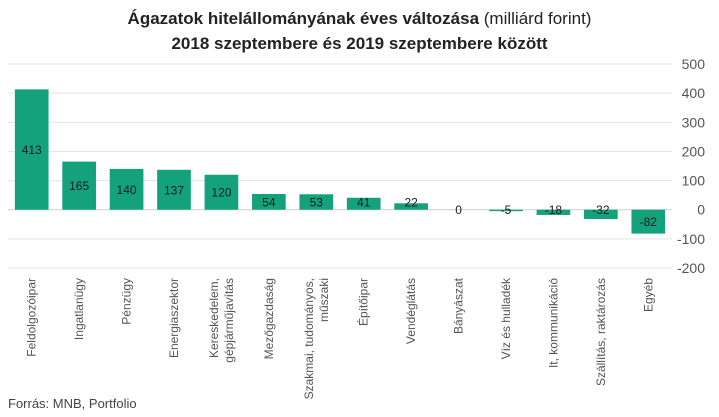 The width and height of the screenshot is (719, 417). What do you see at coordinates (691, 268) in the screenshot?
I see `y-tick-label: -200` at bounding box center [691, 268].